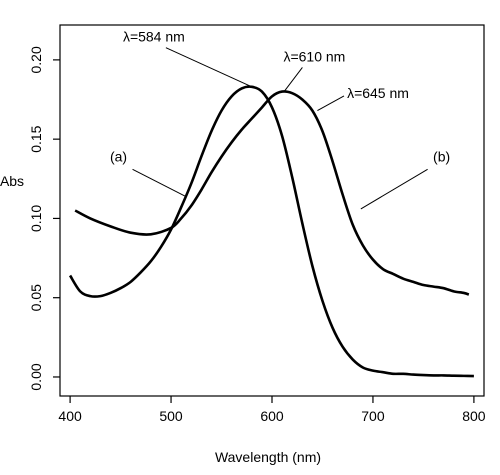 The width and height of the screenshot is (500, 475). Describe the element at coordinates (441, 156) in the screenshot. I see `annotation-label: (b)` at that location.